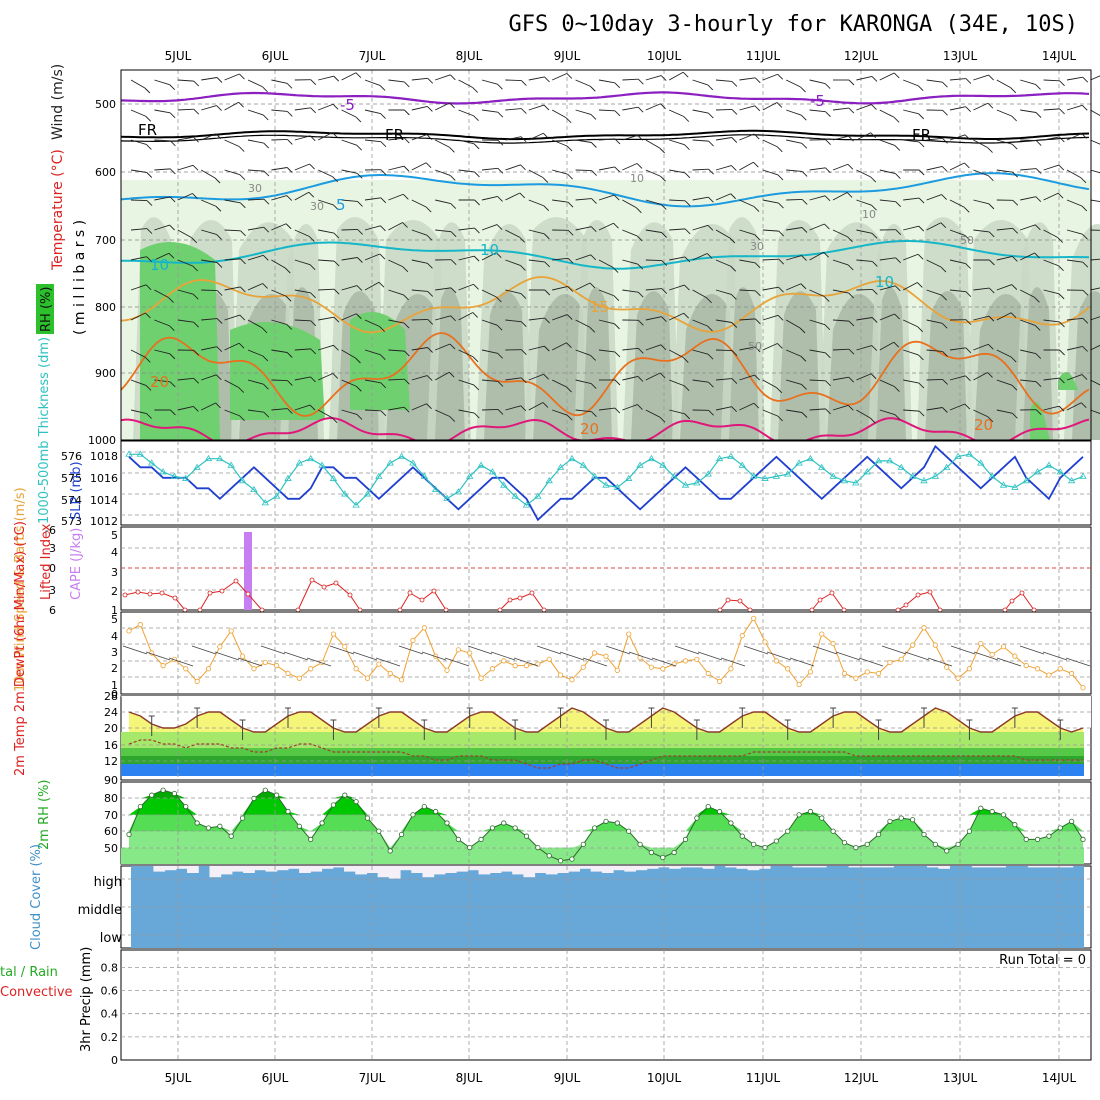 Image resolution: width=1100 pixels, height=1100 pixels. What do you see at coordinates (114, 610) in the screenshot?
I see `tick-cape: 1` at bounding box center [114, 610].